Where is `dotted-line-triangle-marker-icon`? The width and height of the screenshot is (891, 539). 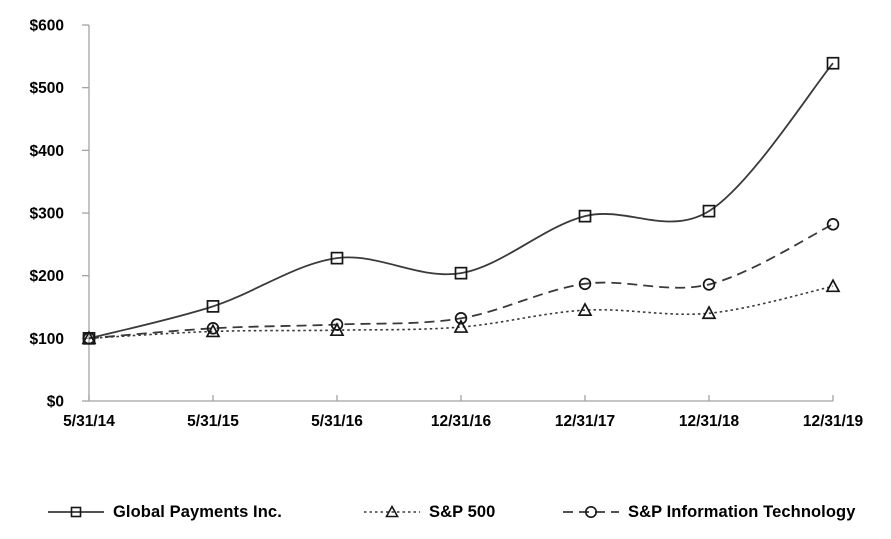
dotted-line-triangle-marker-icon is located at coordinates (392, 511).